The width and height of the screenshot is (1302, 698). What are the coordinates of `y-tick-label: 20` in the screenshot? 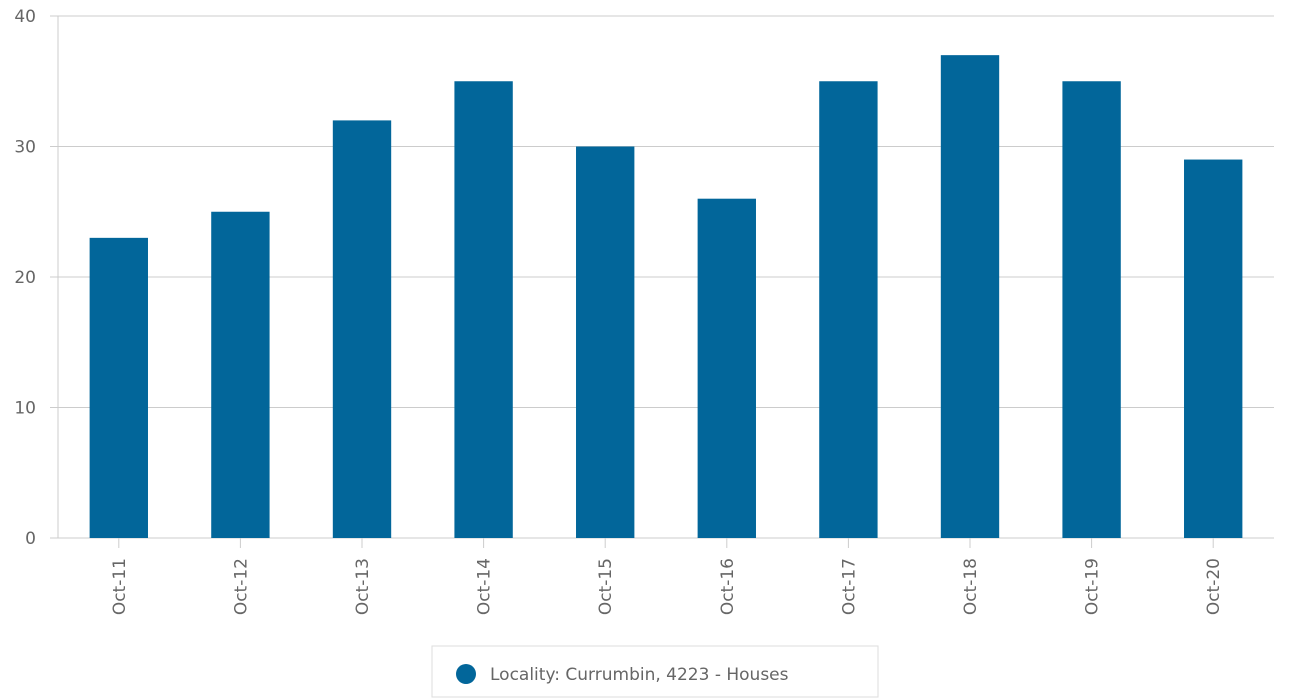 It's located at (25, 278).